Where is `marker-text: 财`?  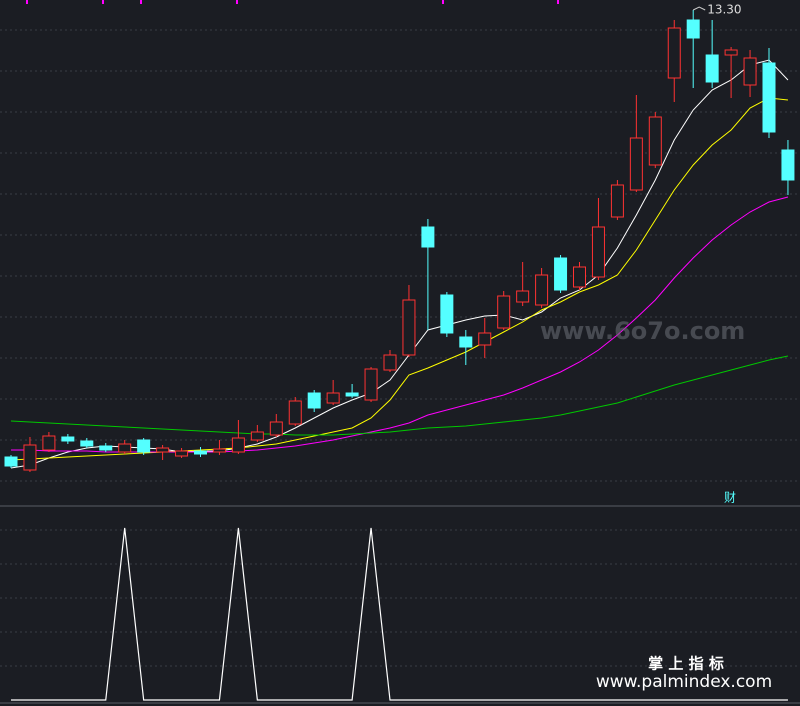
marker-text: 财 is located at coordinates (730, 498).